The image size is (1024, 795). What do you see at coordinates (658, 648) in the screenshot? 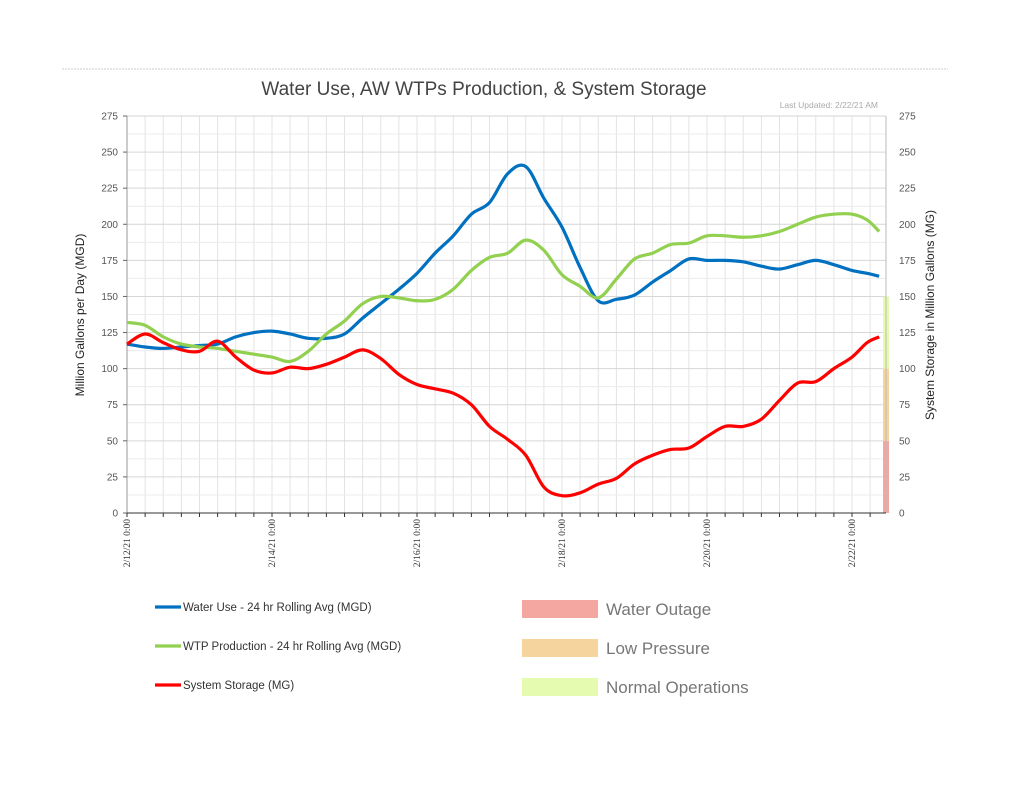
I see `band-legend-label: Low Pressure` at bounding box center [658, 648].